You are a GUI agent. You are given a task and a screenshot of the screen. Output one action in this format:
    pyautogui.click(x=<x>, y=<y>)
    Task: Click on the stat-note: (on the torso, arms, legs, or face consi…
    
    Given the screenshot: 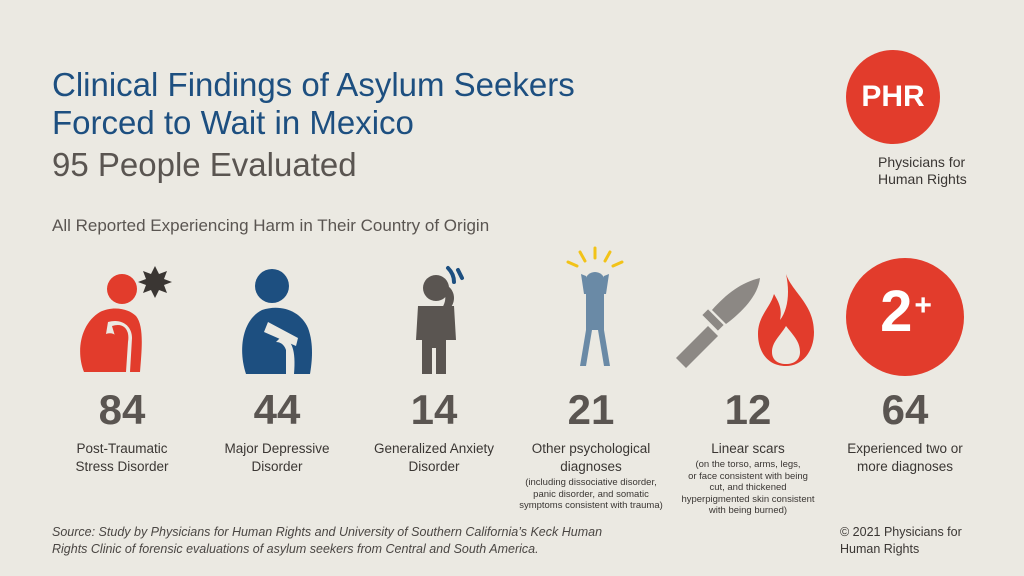 What is the action you would take?
    pyautogui.click(x=748, y=488)
    